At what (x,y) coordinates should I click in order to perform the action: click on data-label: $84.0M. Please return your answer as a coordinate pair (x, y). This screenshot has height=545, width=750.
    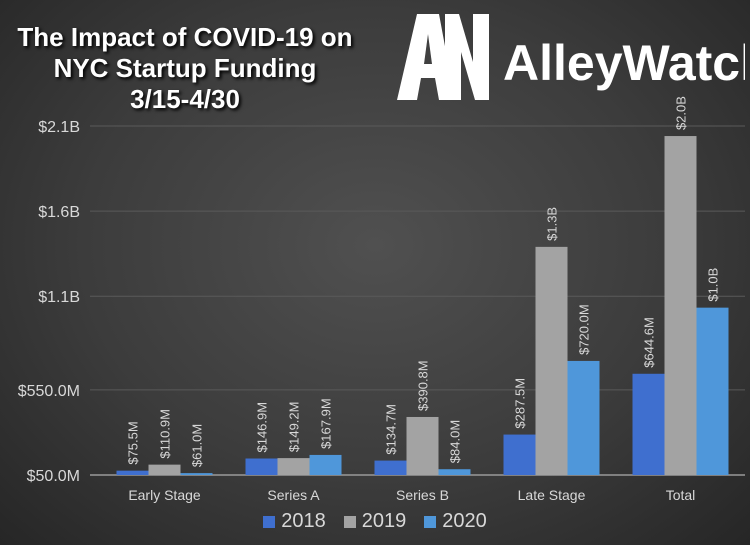
    Looking at the image, I should click on (455, 441).